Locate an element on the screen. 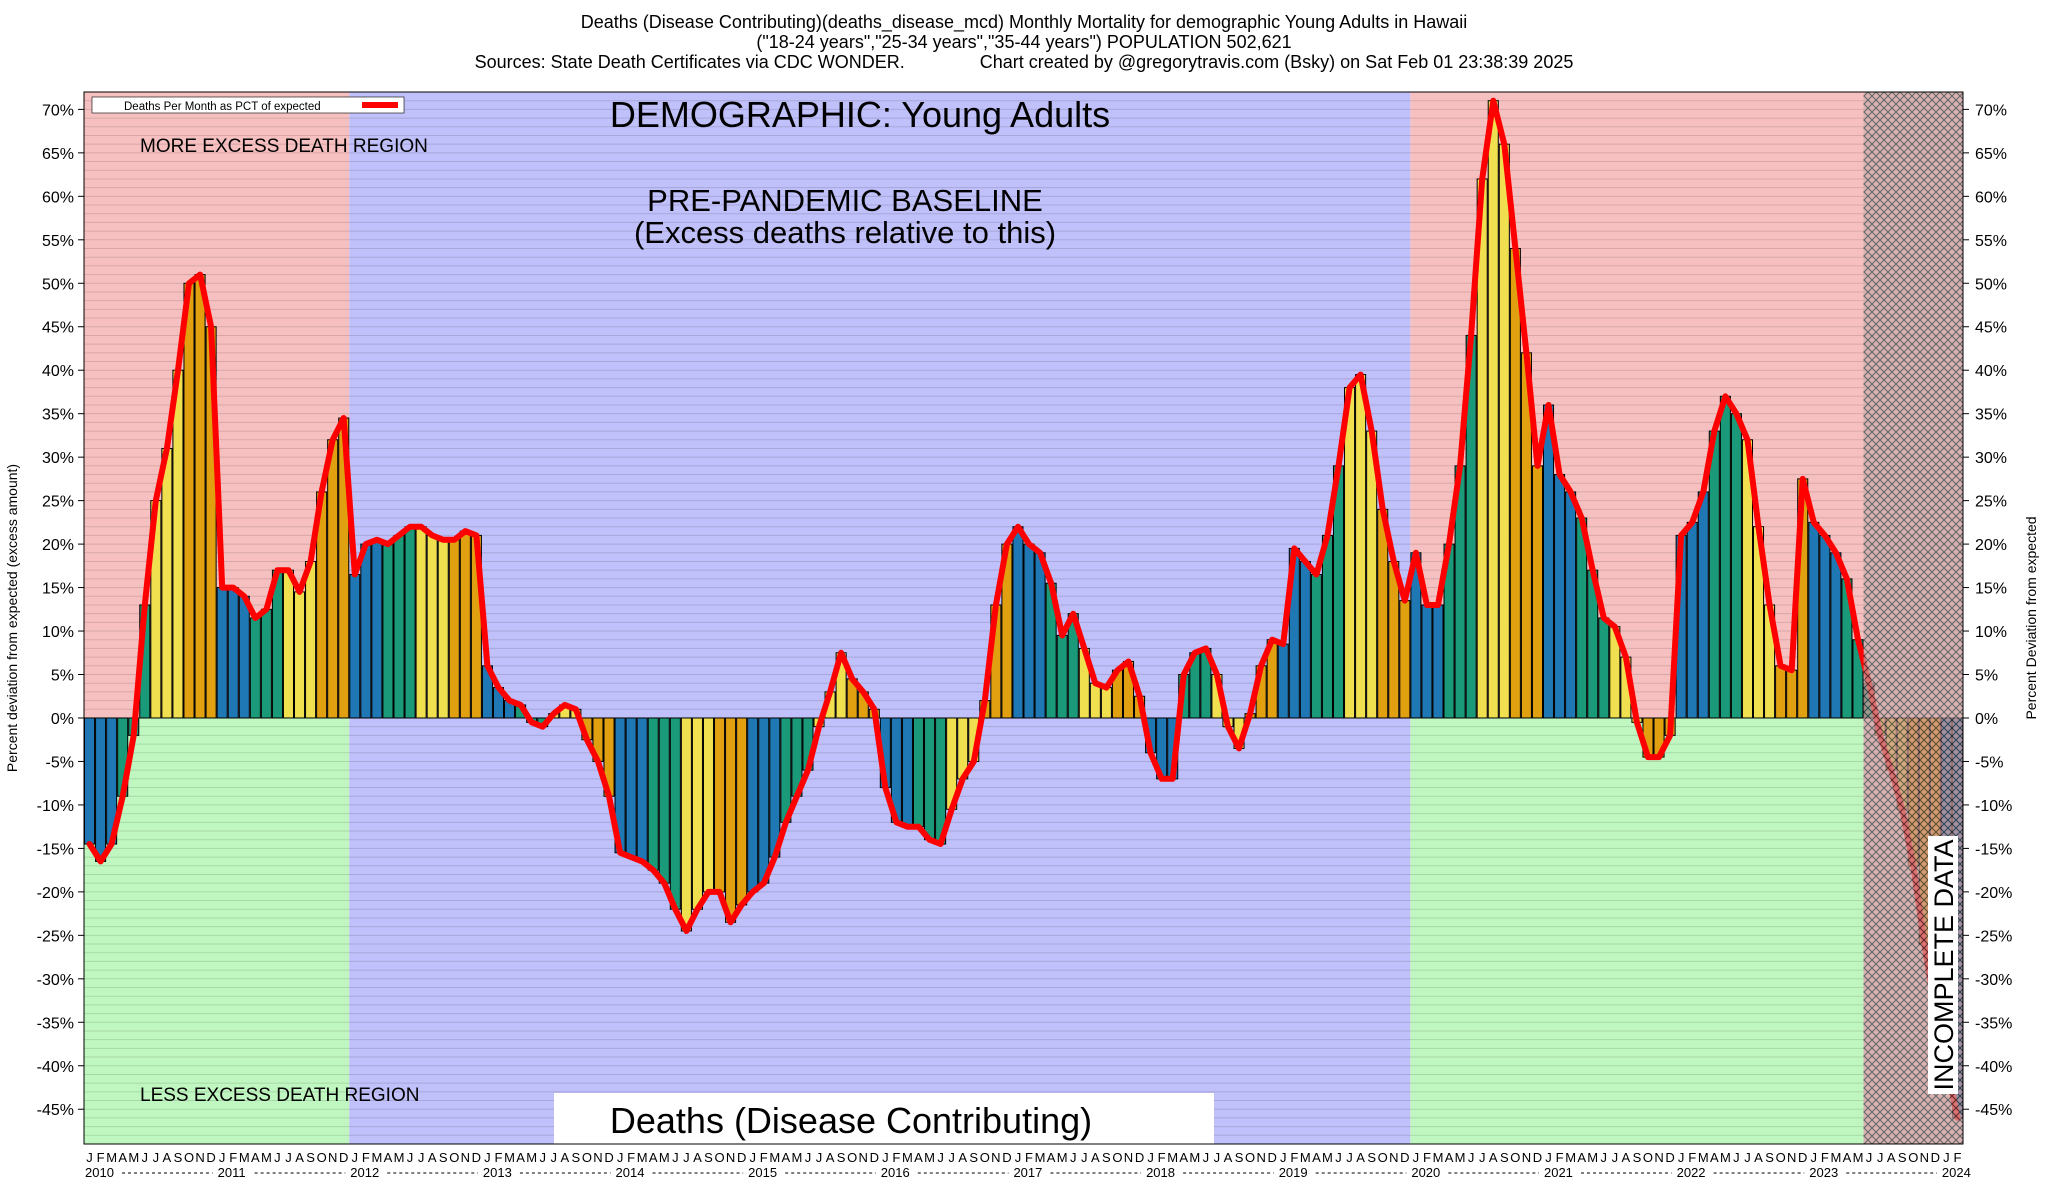 The width and height of the screenshot is (2048, 1200). y-tick-label-left: 70% is located at coordinates (58, 110).